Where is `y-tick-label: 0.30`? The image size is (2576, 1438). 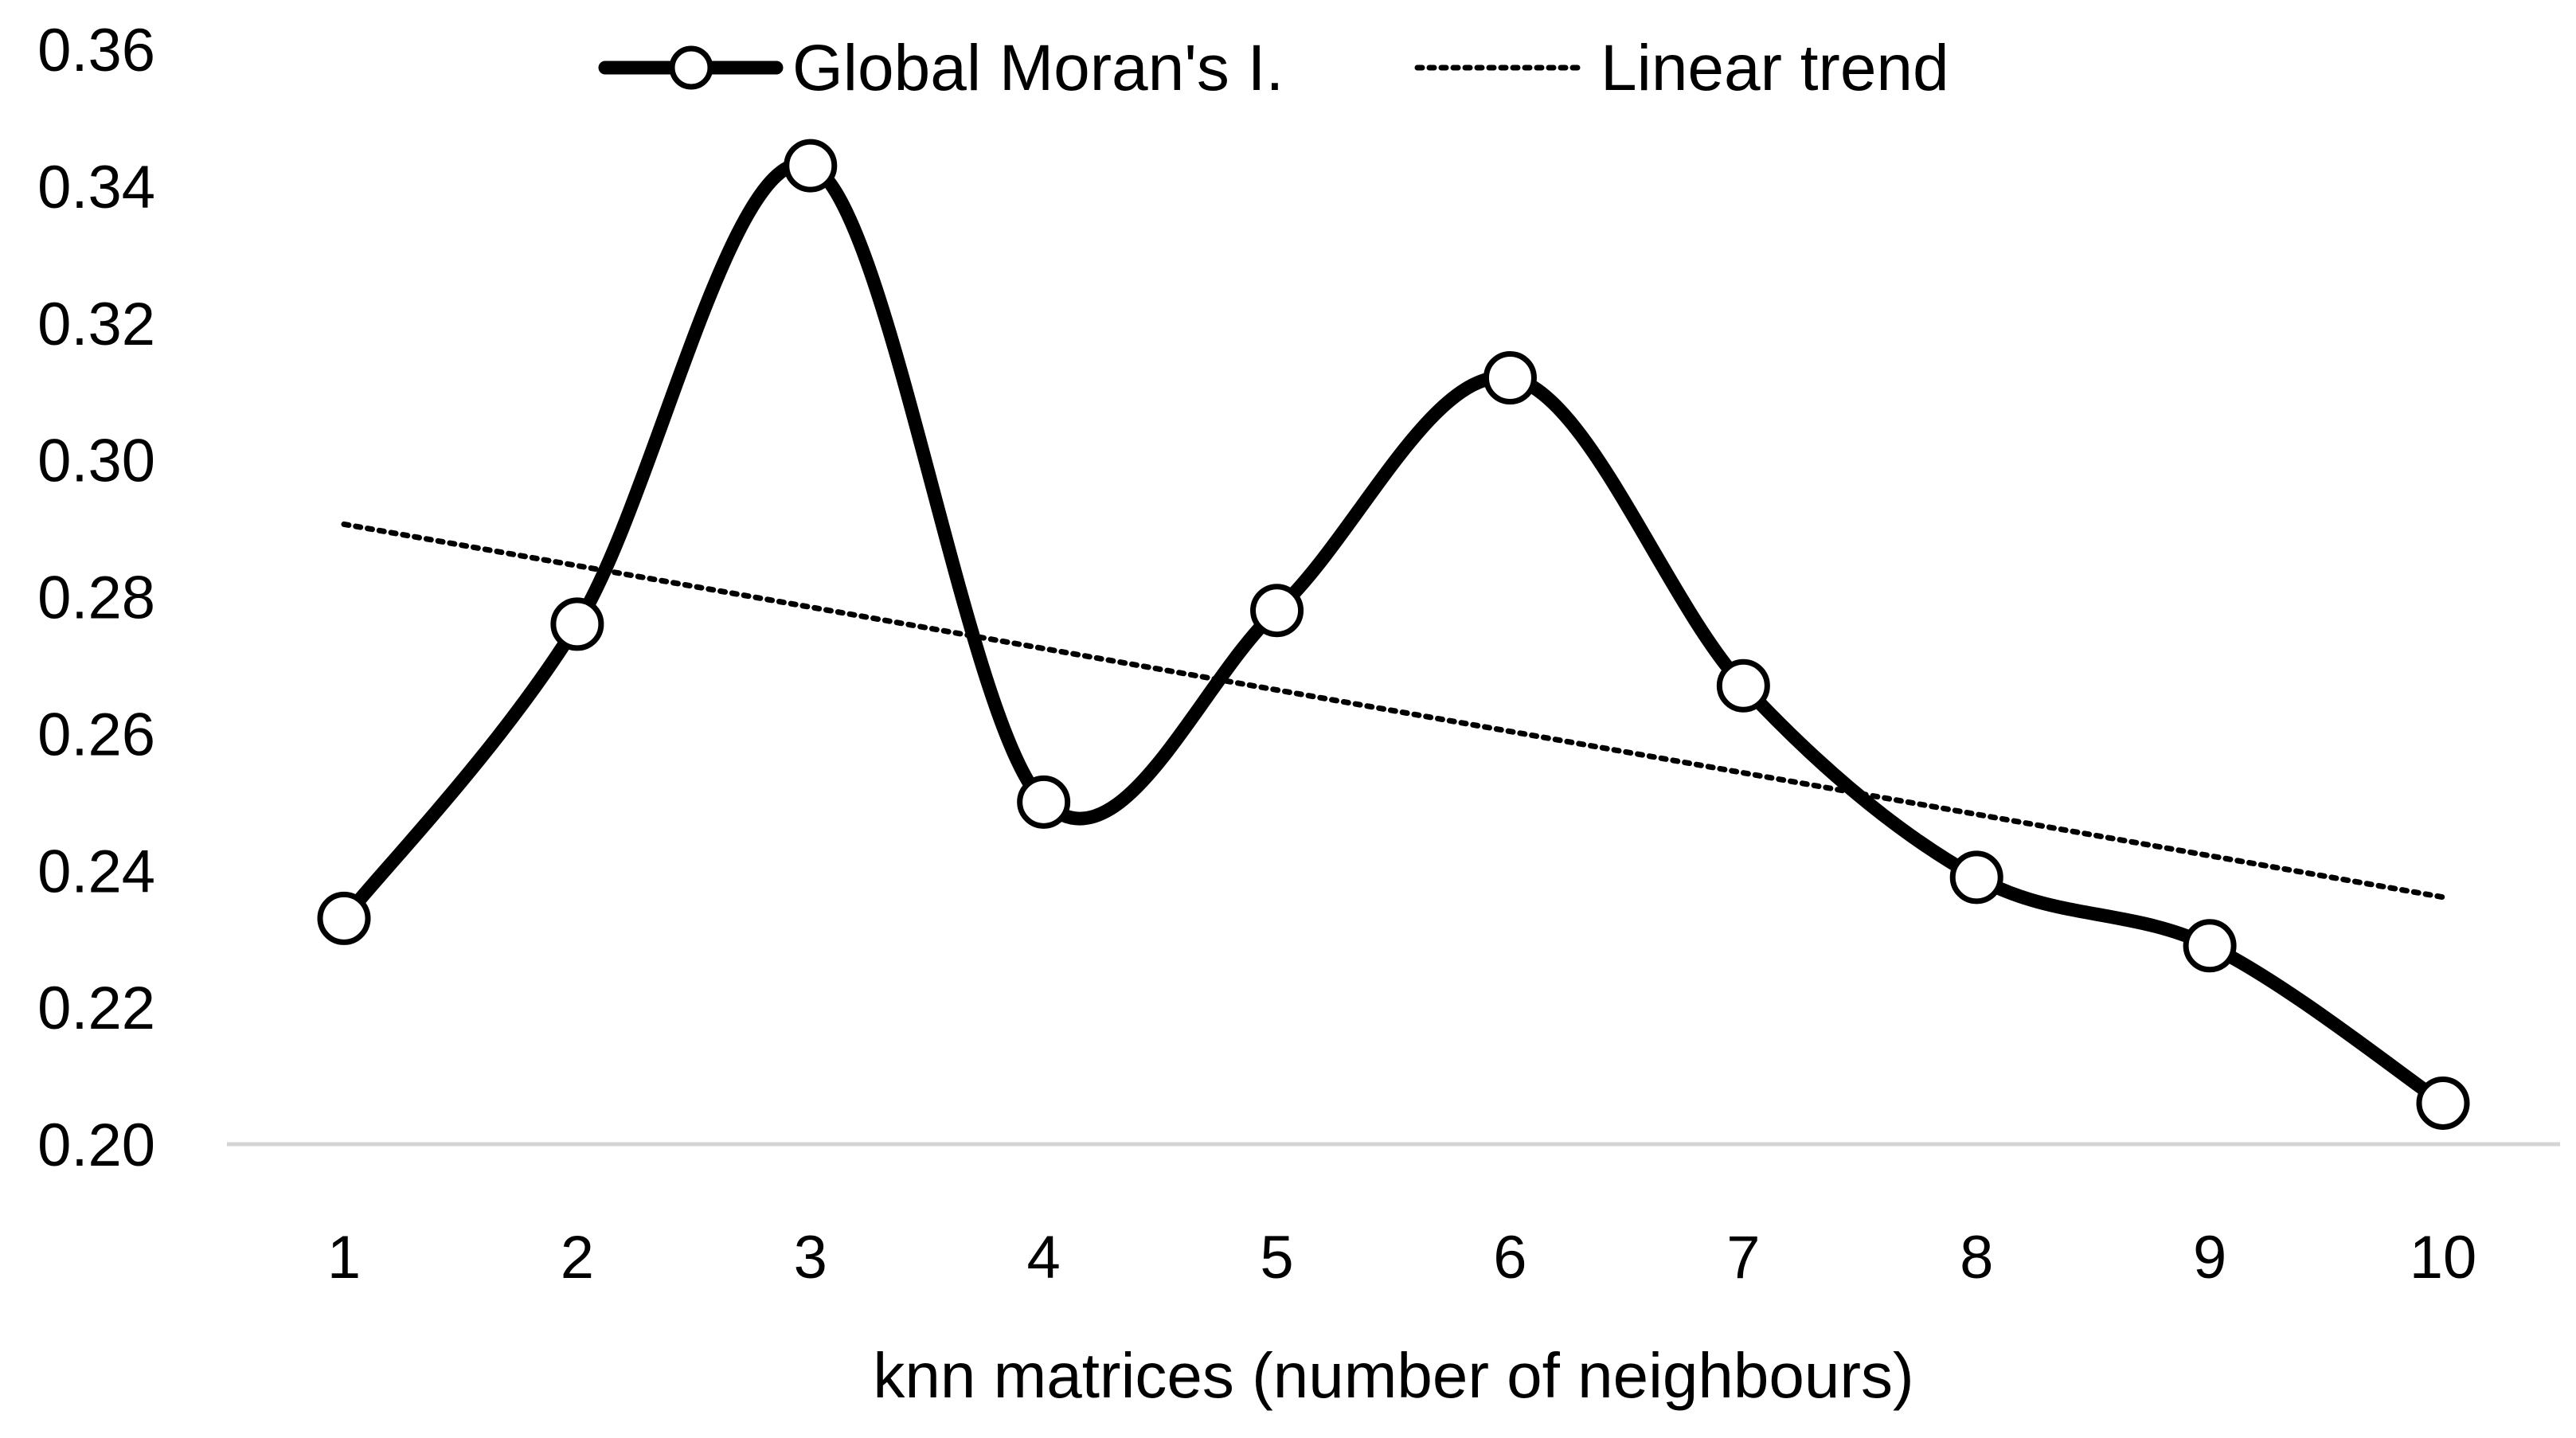
y-tick-label: 0.30 is located at coordinates (96, 461).